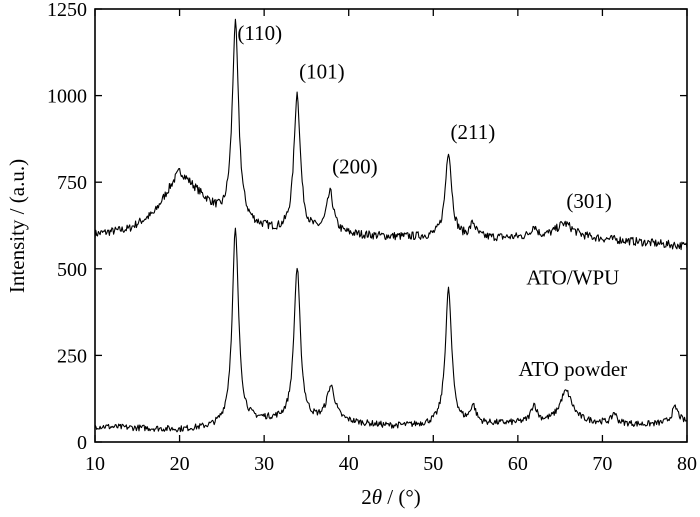 The image size is (700, 517). What do you see at coordinates (67, 97) in the screenshot?
I see `y-tick-label: 1000` at bounding box center [67, 97].